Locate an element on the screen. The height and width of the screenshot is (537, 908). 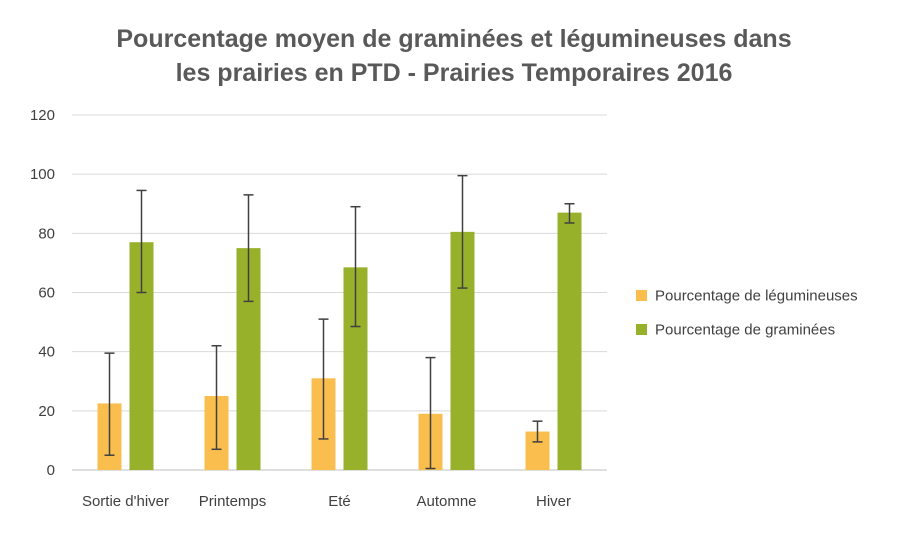
x-tick-label: Printemps is located at coordinates (233, 501).